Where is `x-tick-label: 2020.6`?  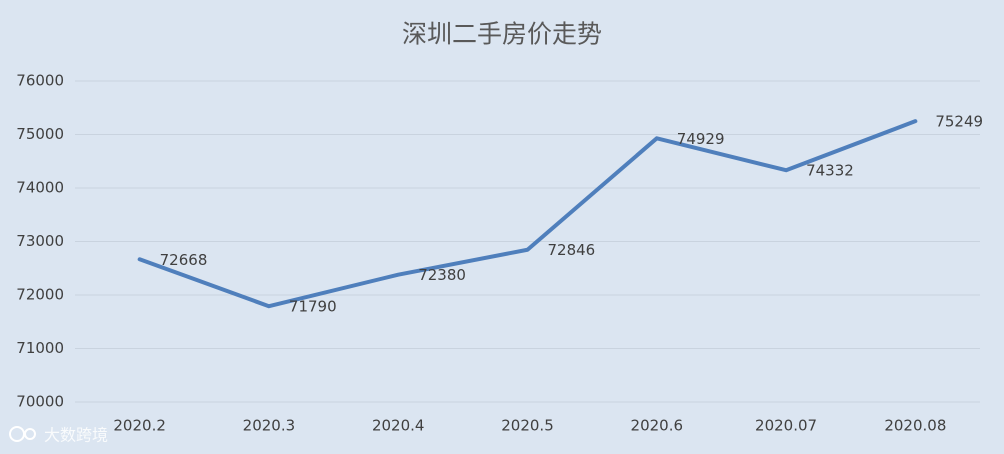
x-tick-label: 2020.6 is located at coordinates (657, 426).